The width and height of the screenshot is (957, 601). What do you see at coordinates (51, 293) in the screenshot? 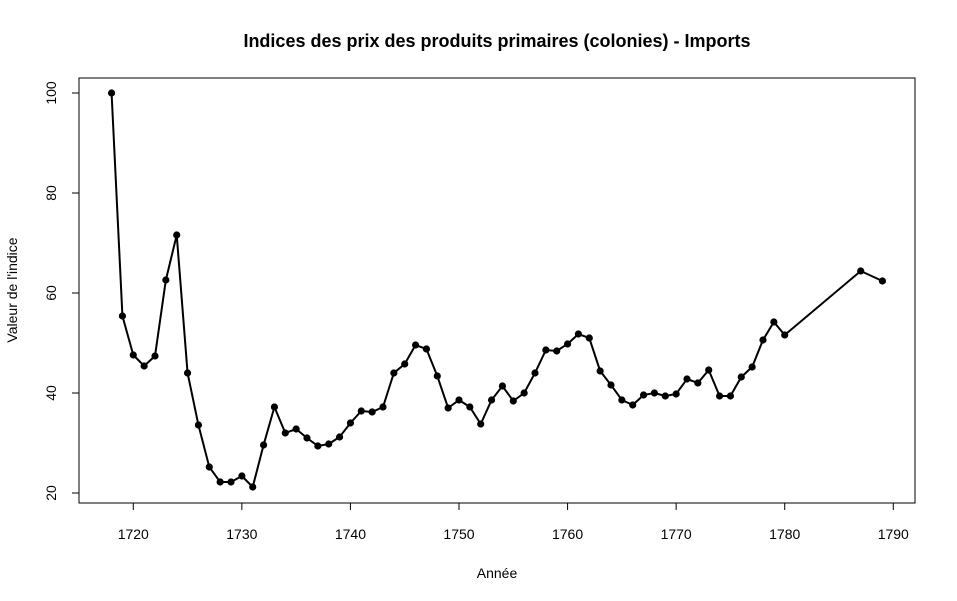
I see `y-tick-label: 60` at bounding box center [51, 293].